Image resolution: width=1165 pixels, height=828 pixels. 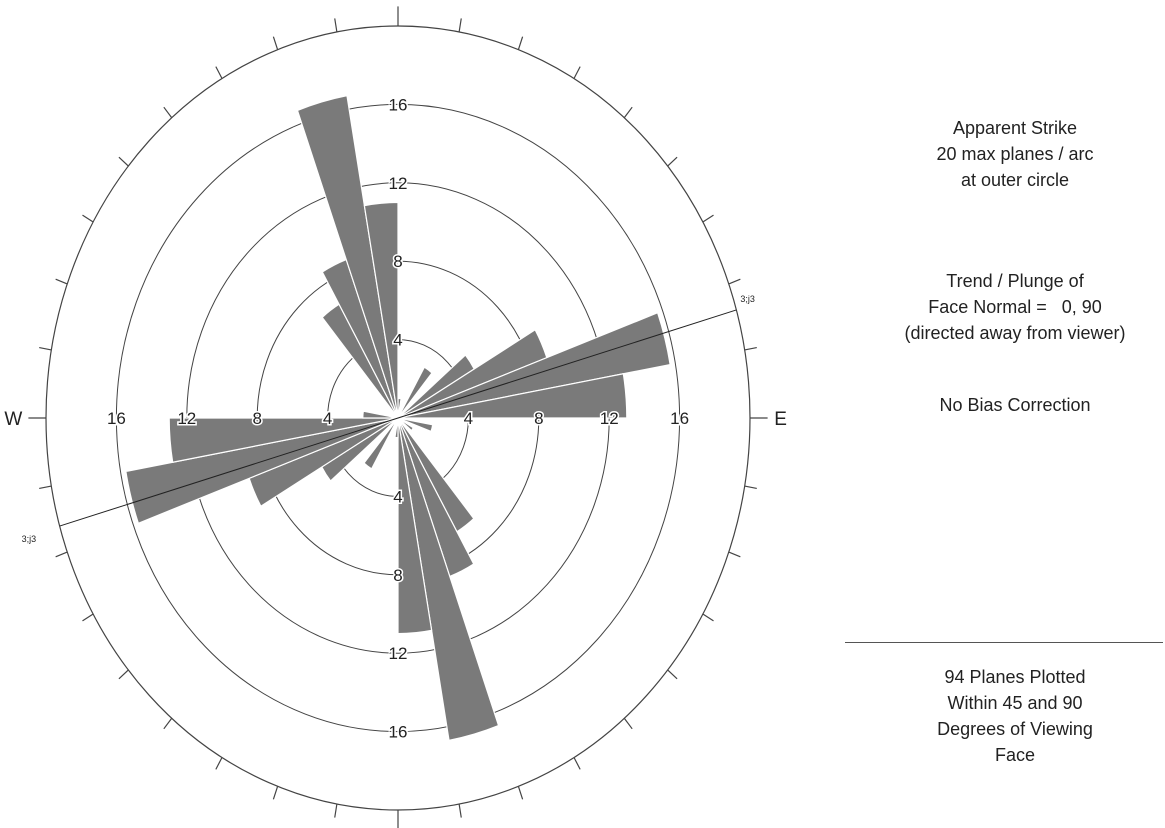 I want to click on legend-line: 20 max planes / arc, so click(x=1015, y=154).